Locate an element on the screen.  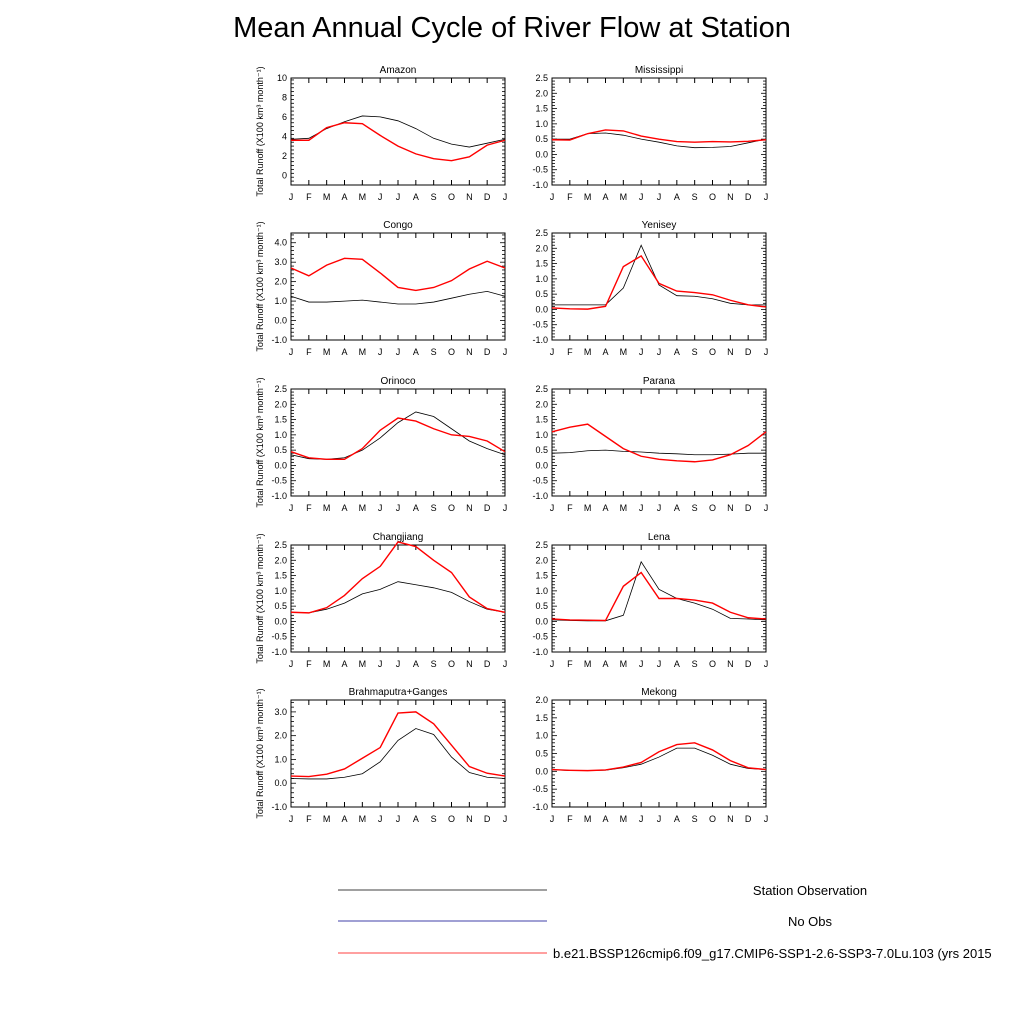
legend-label-0: Station Observation is located at coordinates (810, 890).